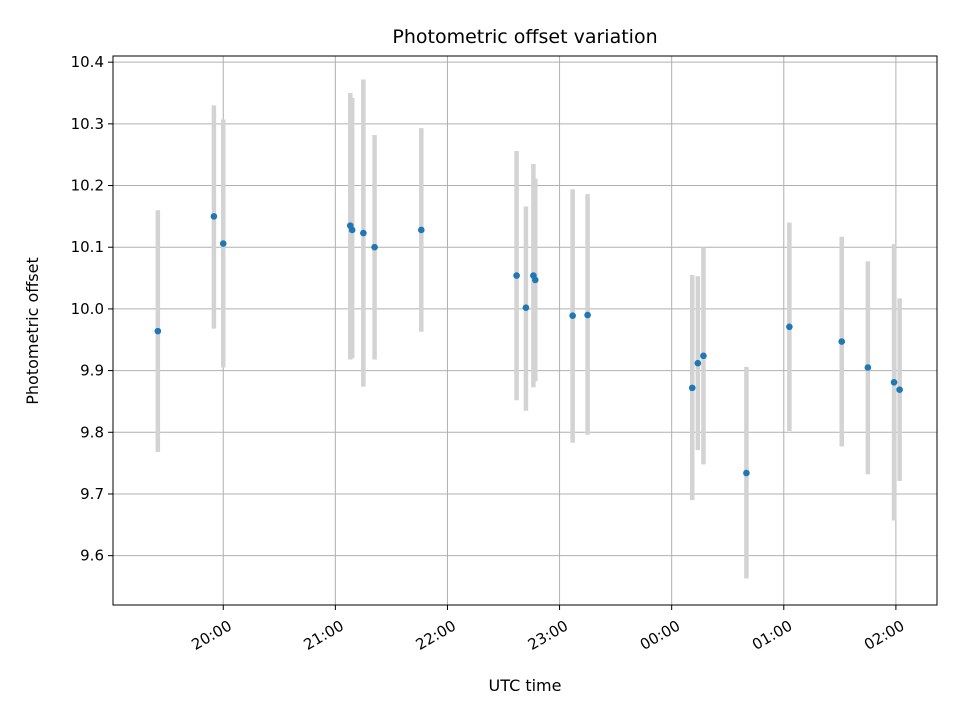 The image size is (960, 720). What do you see at coordinates (525, 685) in the screenshot?
I see `x-axis-label: UTC time` at bounding box center [525, 685].